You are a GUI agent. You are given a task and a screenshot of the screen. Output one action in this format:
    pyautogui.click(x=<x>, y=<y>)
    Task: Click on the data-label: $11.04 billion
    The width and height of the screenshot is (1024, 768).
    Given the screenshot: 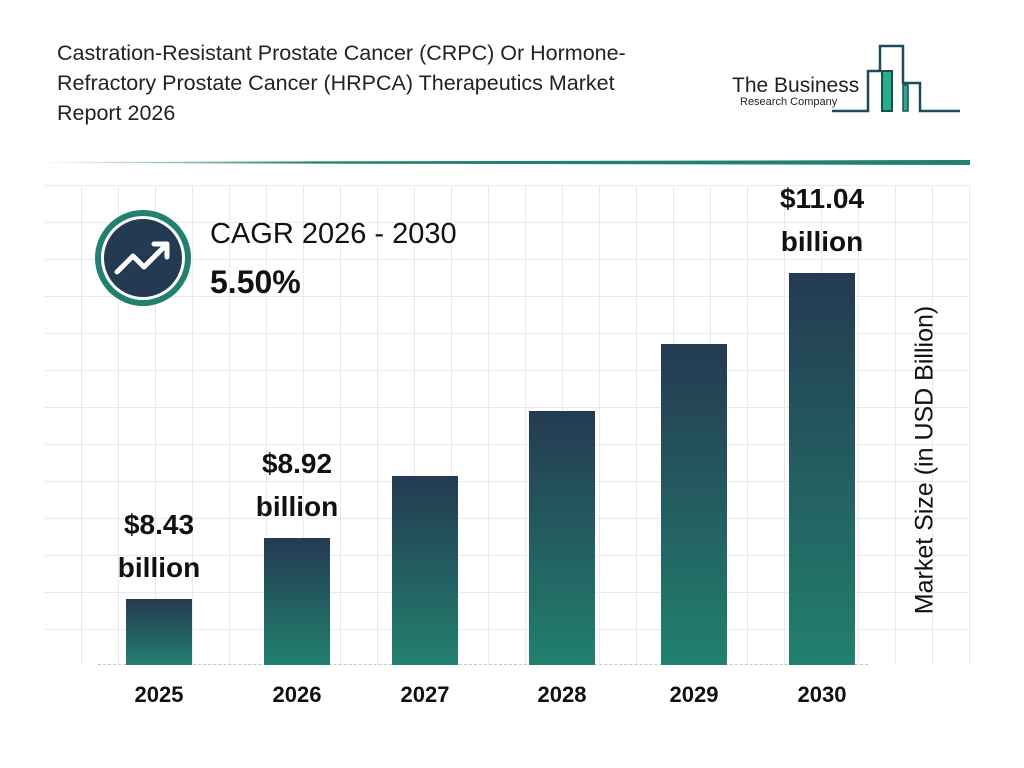 What is the action you would take?
    pyautogui.click(x=822, y=220)
    